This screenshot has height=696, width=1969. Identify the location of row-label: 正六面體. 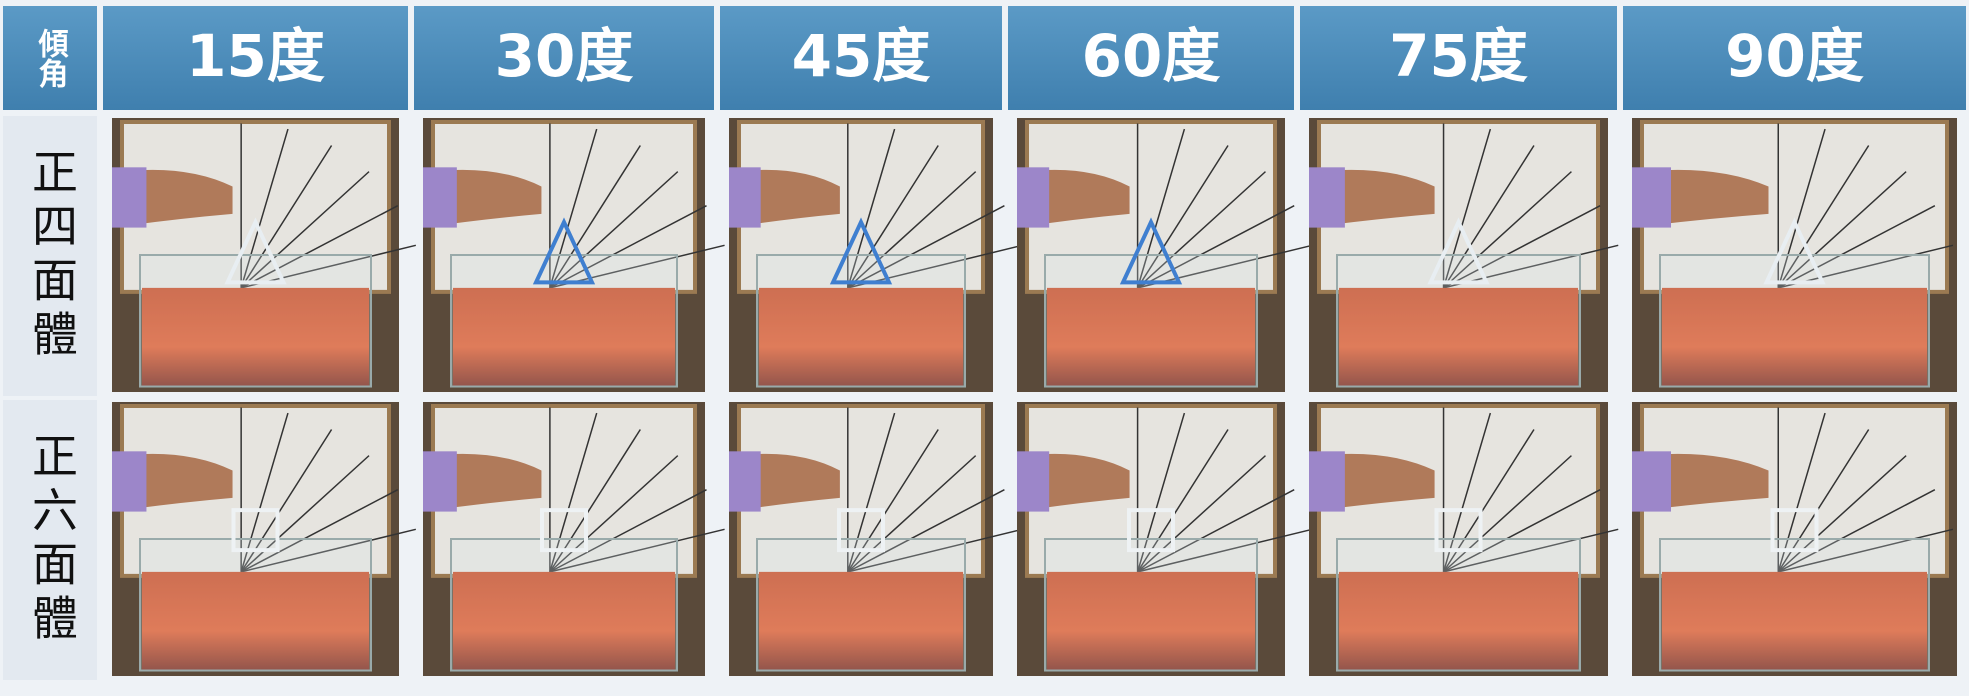
(52, 540).